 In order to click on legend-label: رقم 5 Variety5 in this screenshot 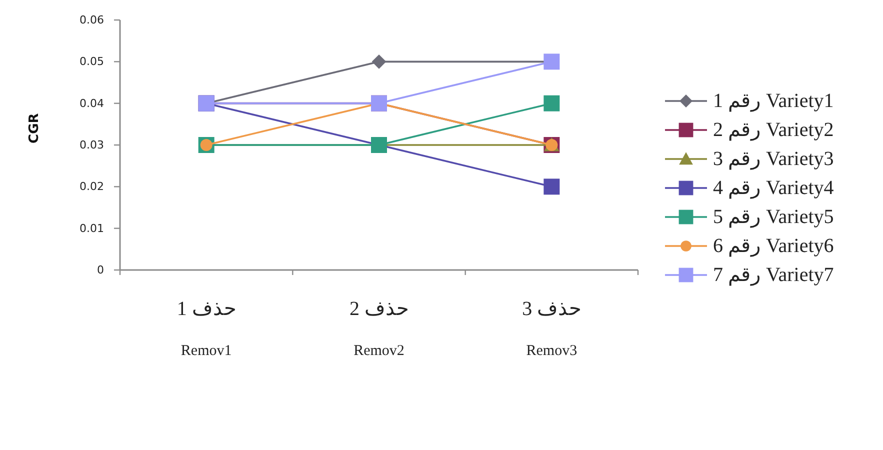, I will do `click(773, 217)`.